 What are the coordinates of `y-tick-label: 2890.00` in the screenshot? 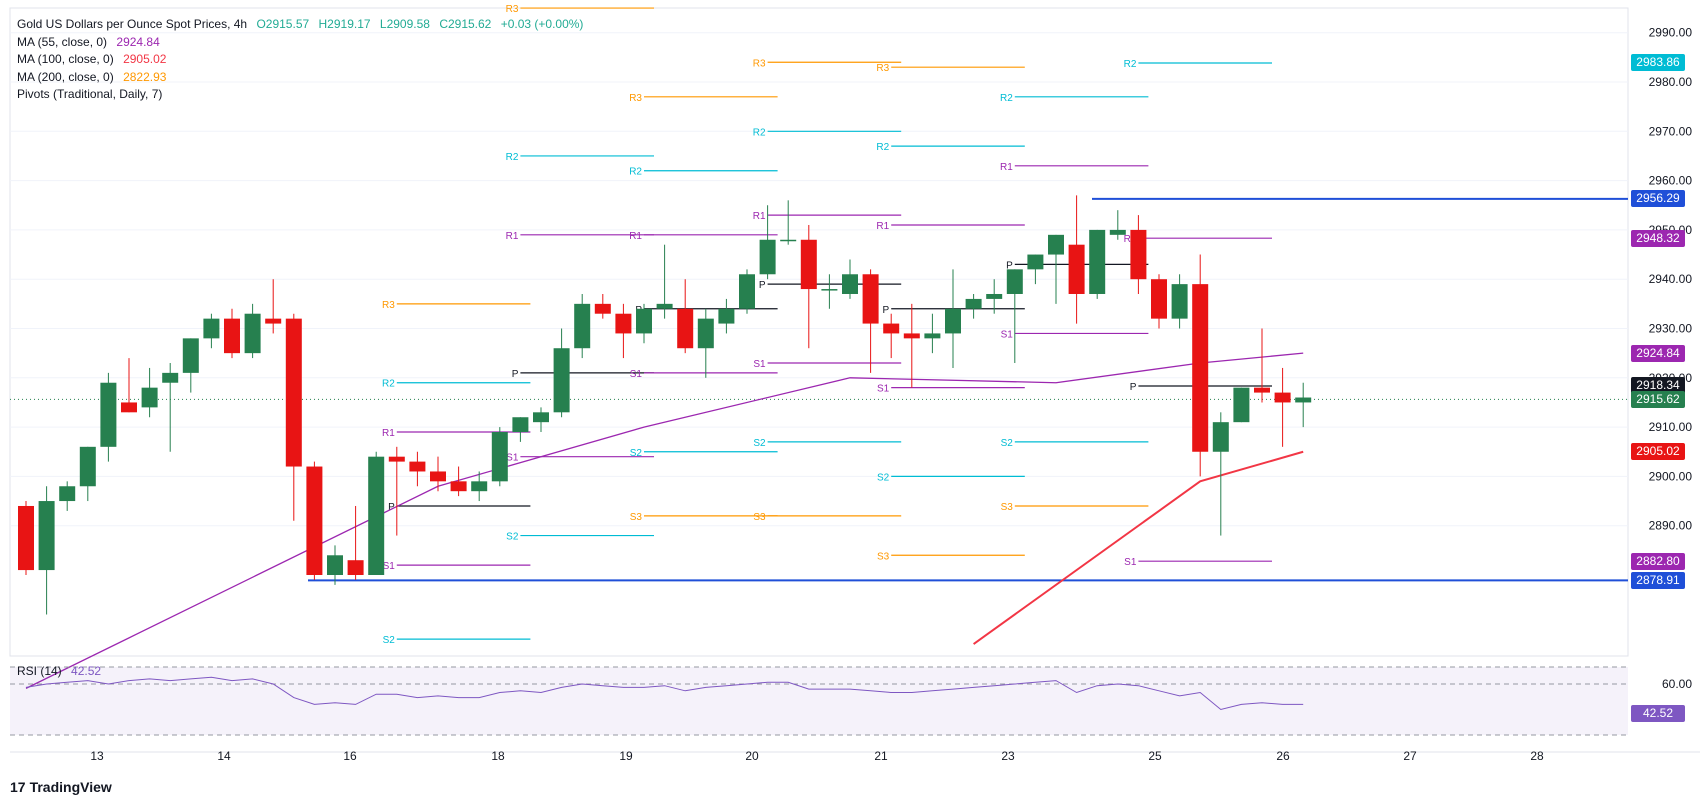 It's located at (1671, 526).